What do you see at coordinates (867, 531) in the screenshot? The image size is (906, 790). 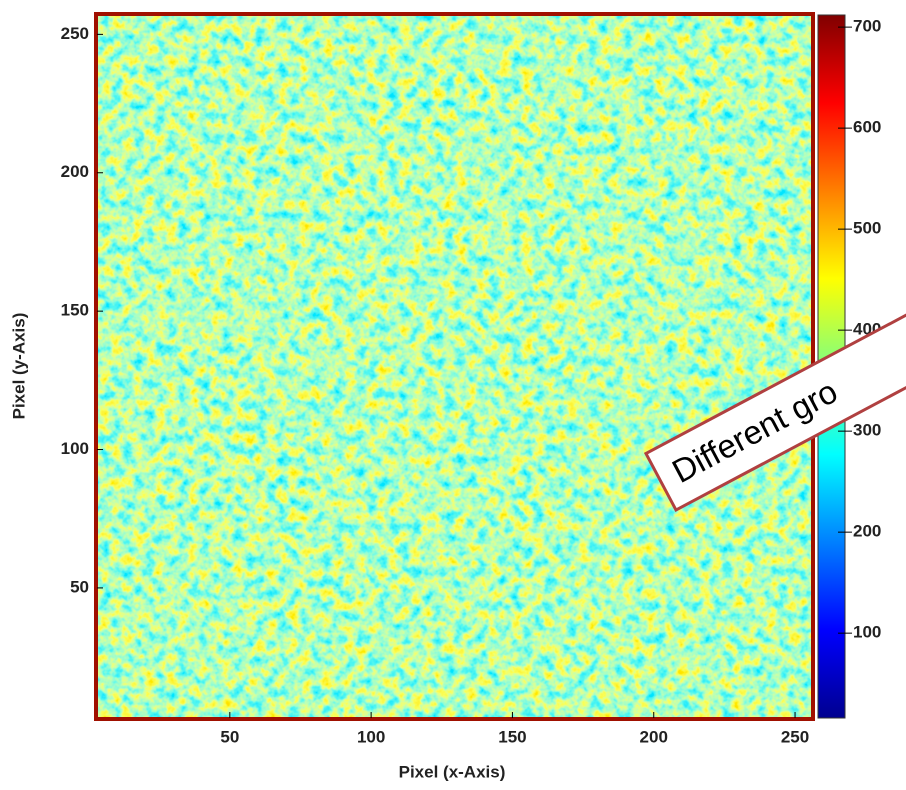 I see `colorbar-tick-label: 200` at bounding box center [867, 531].